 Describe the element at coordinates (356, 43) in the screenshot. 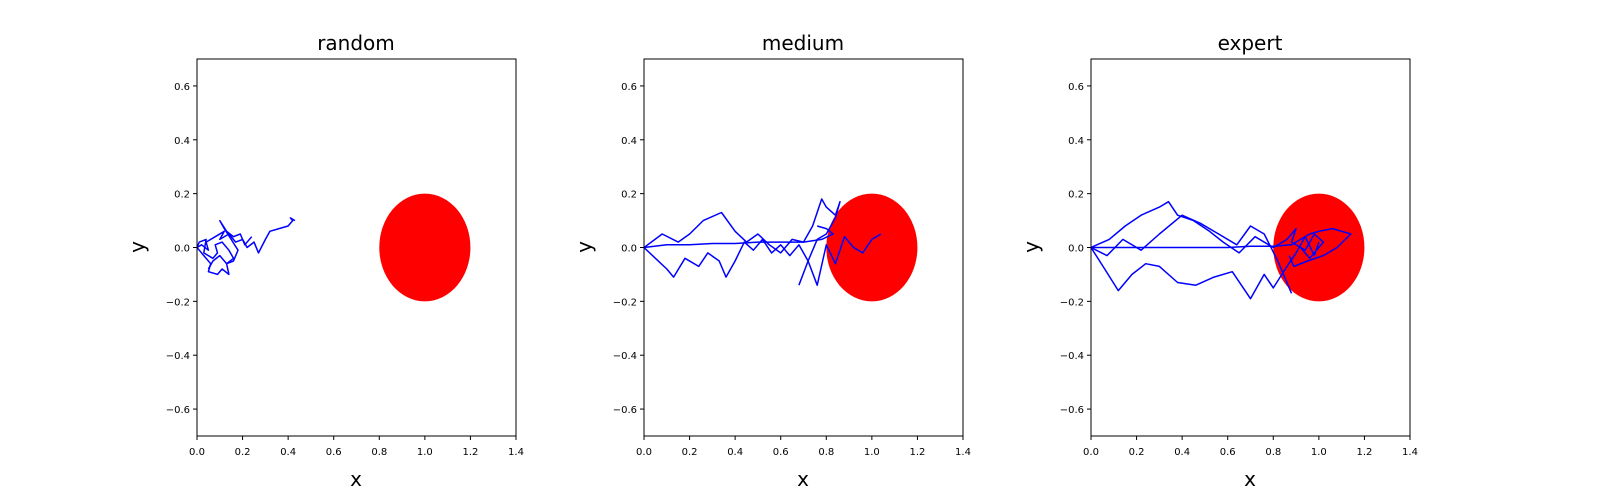

I see `subplot-title: random` at that location.